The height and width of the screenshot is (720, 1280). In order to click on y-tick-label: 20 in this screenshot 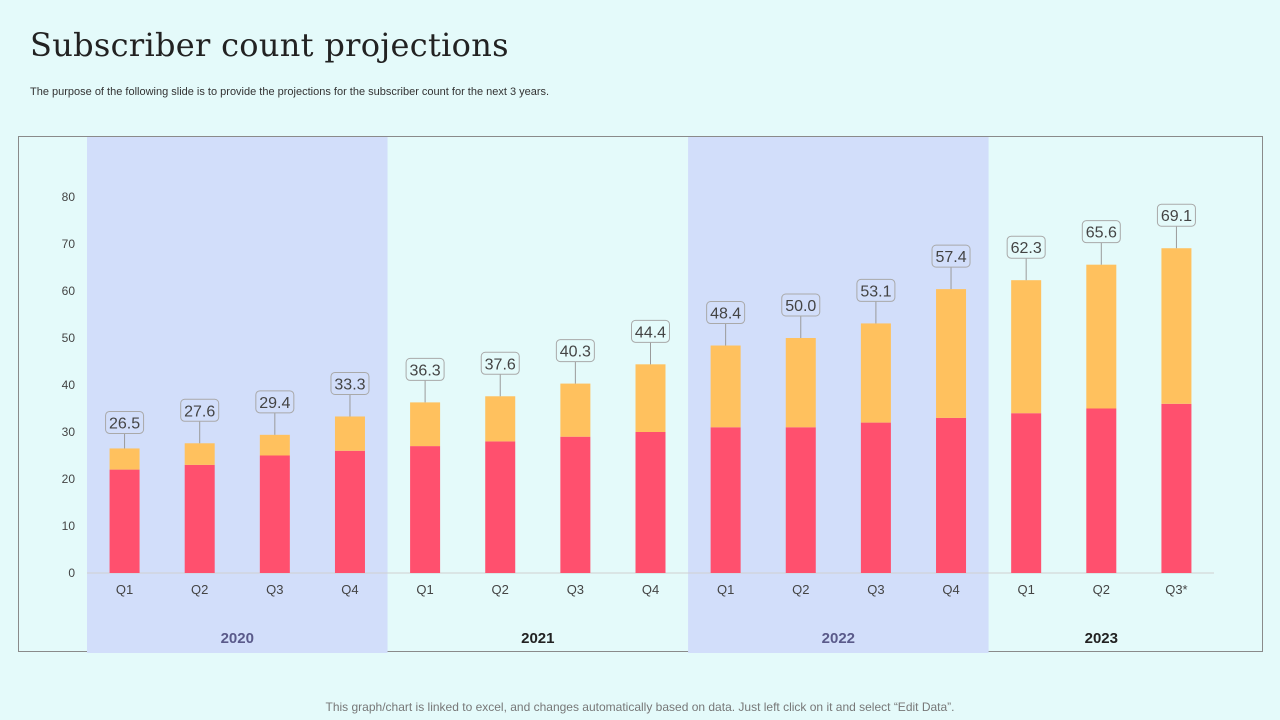, I will do `click(69, 479)`.